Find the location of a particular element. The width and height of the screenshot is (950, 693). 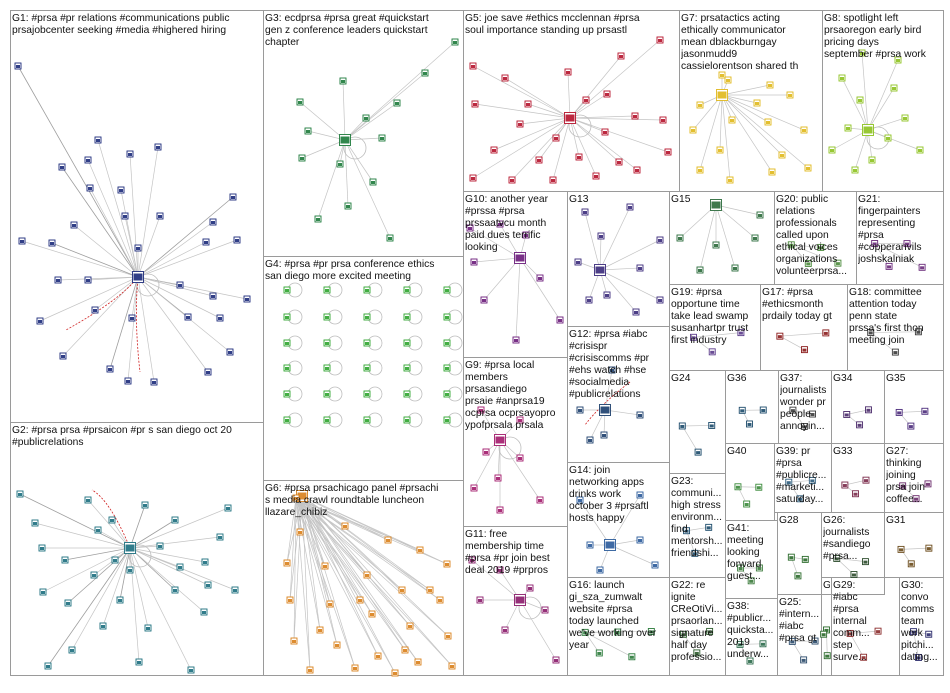

group-box-g41 is located at coordinates (752, 560).